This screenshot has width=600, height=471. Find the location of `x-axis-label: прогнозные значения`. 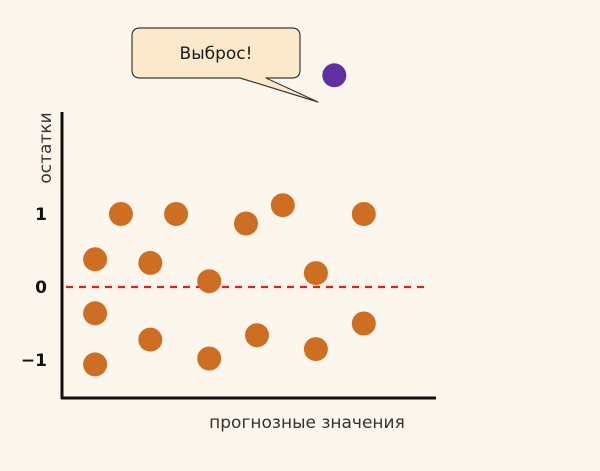

x-axis-label: прогнозные значения is located at coordinates (307, 423).